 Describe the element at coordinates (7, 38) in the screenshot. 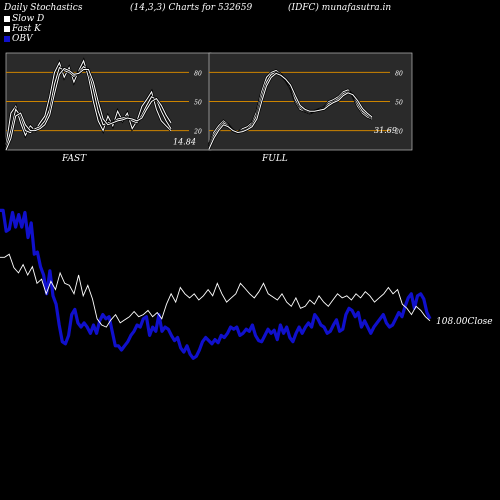

I see `legend-obv-swatch` at that location.